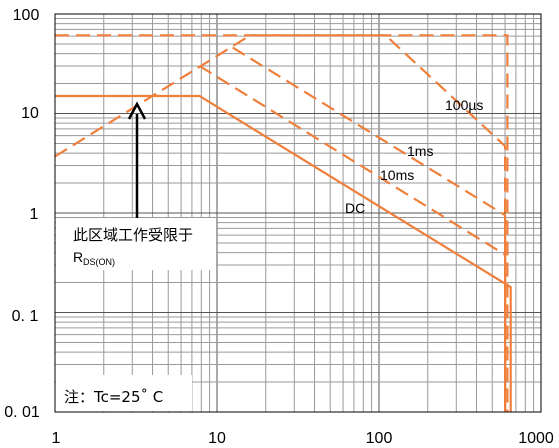 The height and width of the screenshot is (448, 559). Describe the element at coordinates (133, 235) in the screenshot. I see `annotation-line1: 此区域工作受限于` at that location.